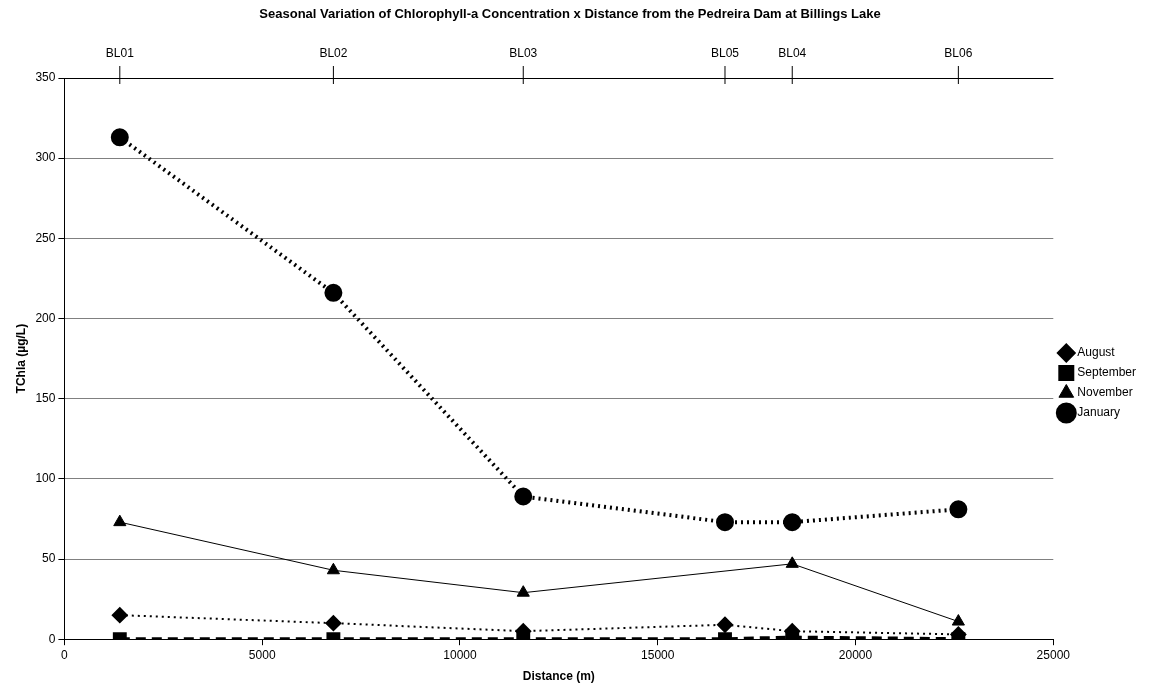 This screenshot has height=695, width=1161. I want to click on y-tick-label: 350, so click(45, 77).